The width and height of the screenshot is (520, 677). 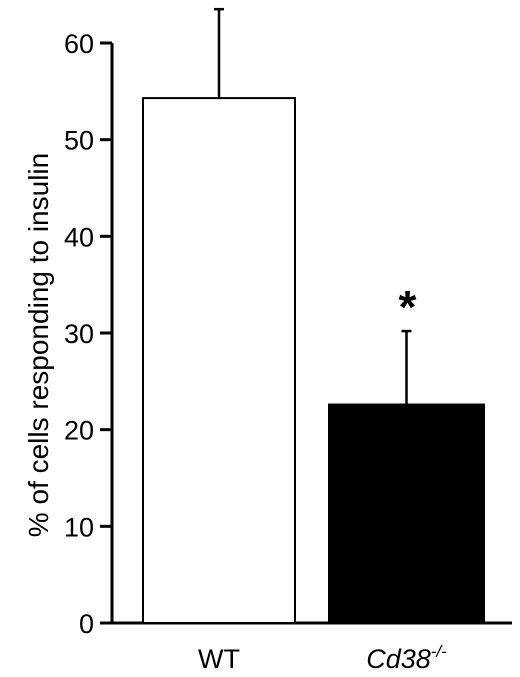 I want to click on y-tick-label: 20, so click(x=79, y=431).